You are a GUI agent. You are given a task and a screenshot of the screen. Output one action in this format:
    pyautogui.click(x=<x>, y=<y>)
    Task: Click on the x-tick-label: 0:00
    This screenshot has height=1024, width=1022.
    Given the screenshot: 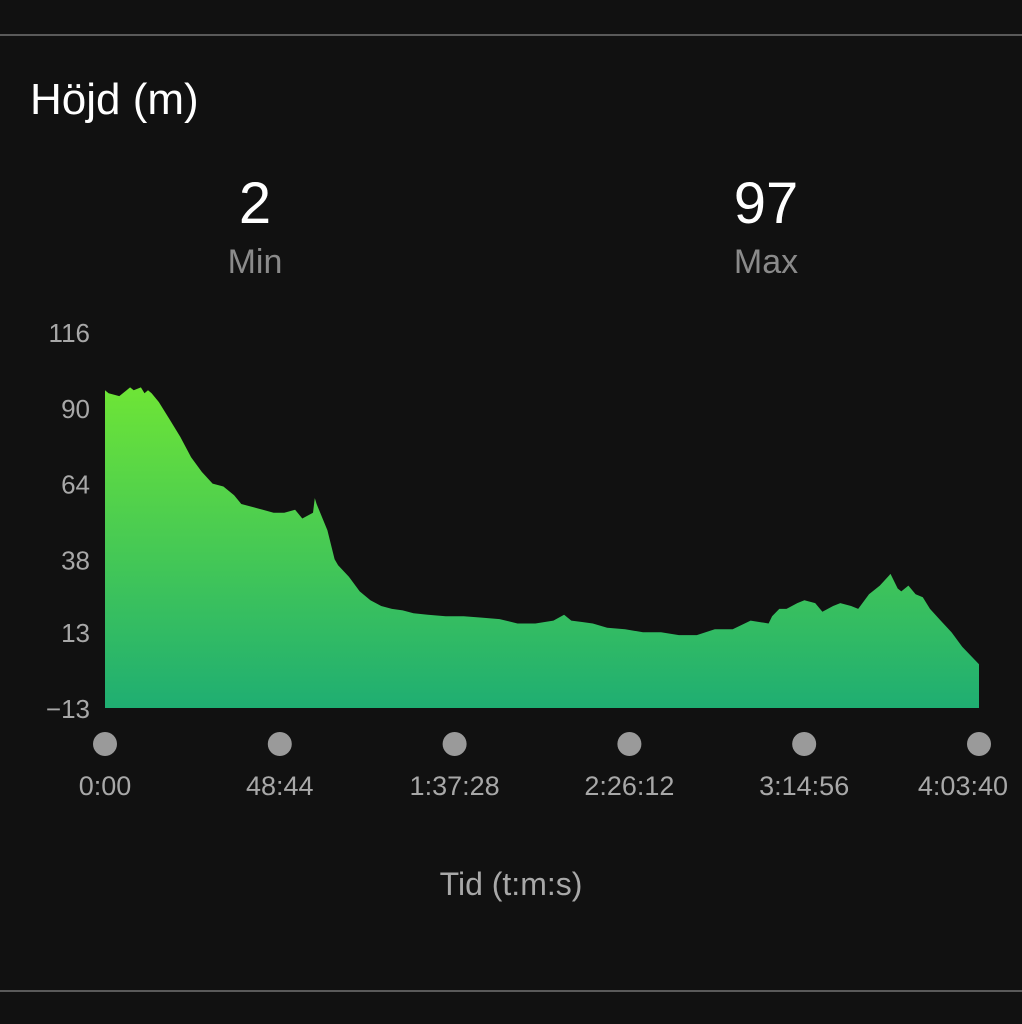 What is the action you would take?
    pyautogui.click(x=105, y=786)
    